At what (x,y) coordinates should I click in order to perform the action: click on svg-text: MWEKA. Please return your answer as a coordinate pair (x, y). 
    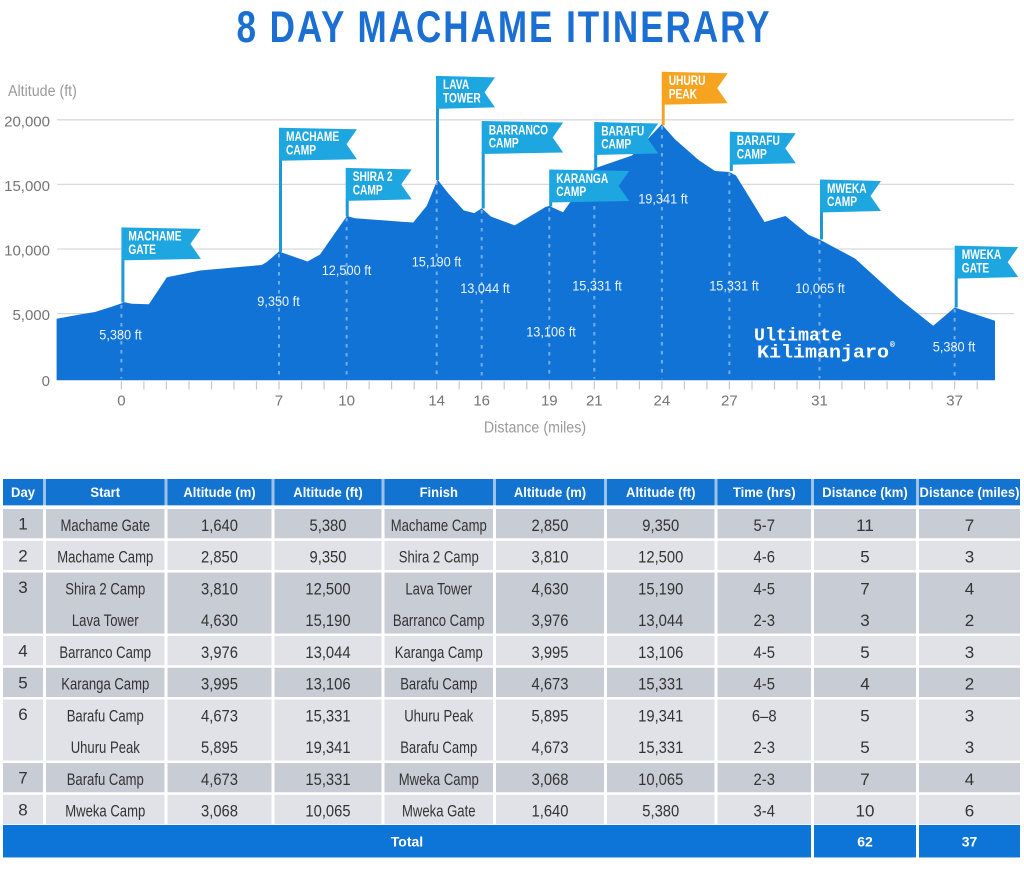
    Looking at the image, I should click on (982, 254).